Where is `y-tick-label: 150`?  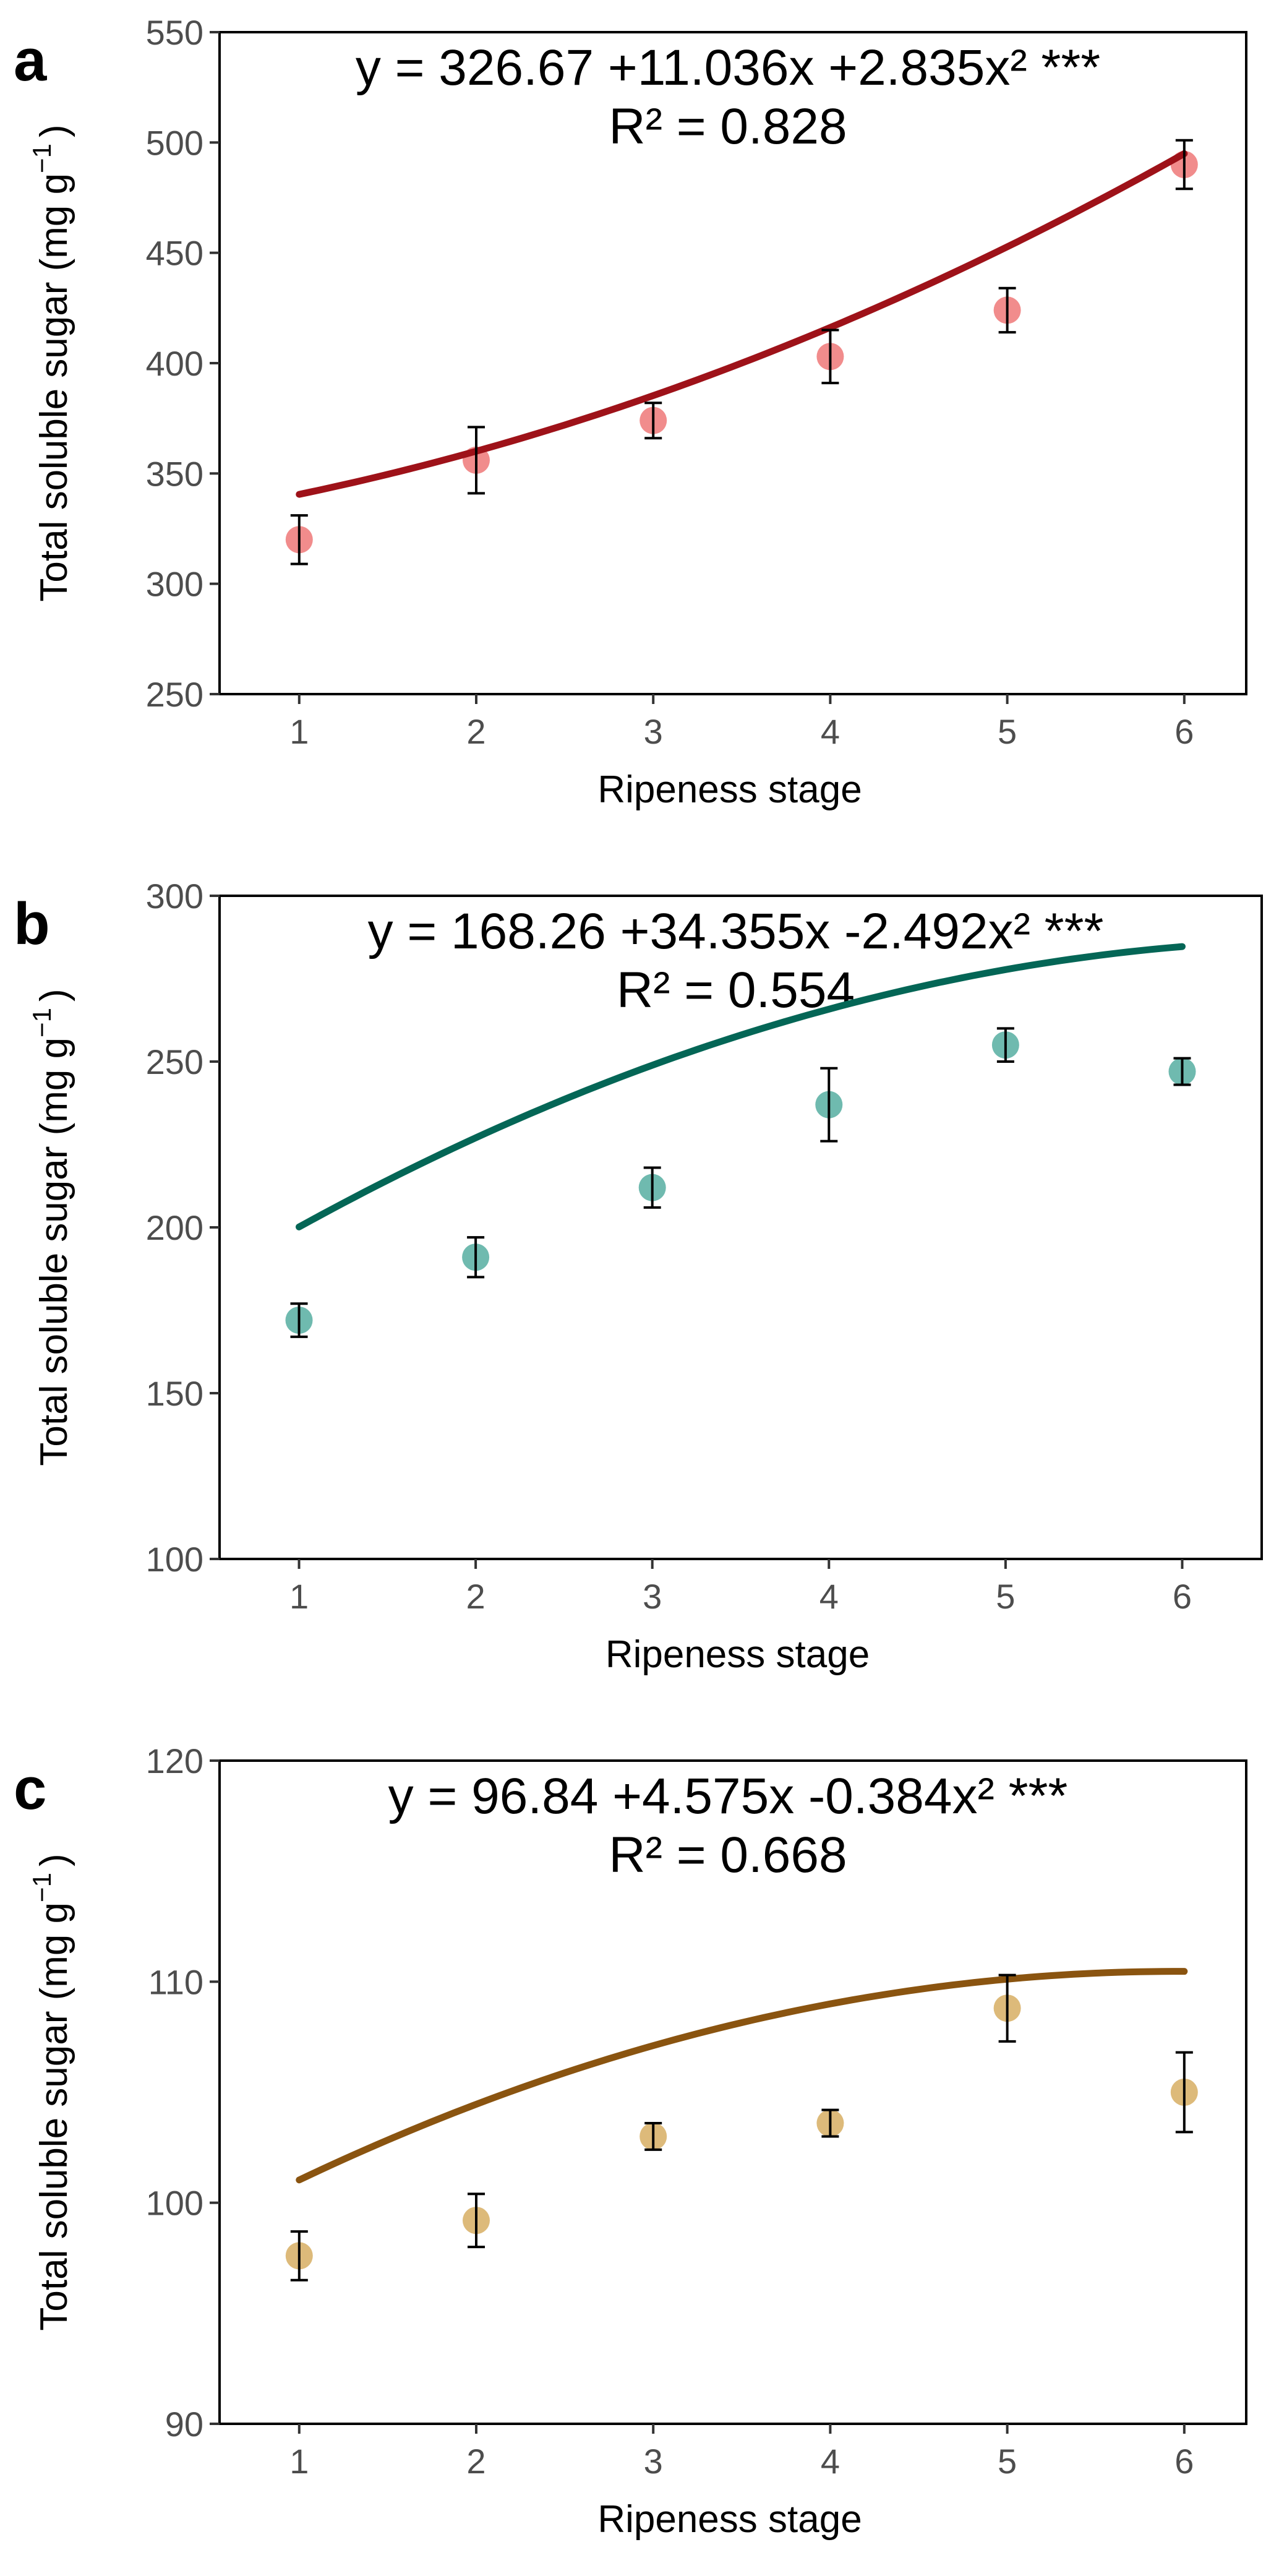
y-tick-label: 150 is located at coordinates (174, 1393).